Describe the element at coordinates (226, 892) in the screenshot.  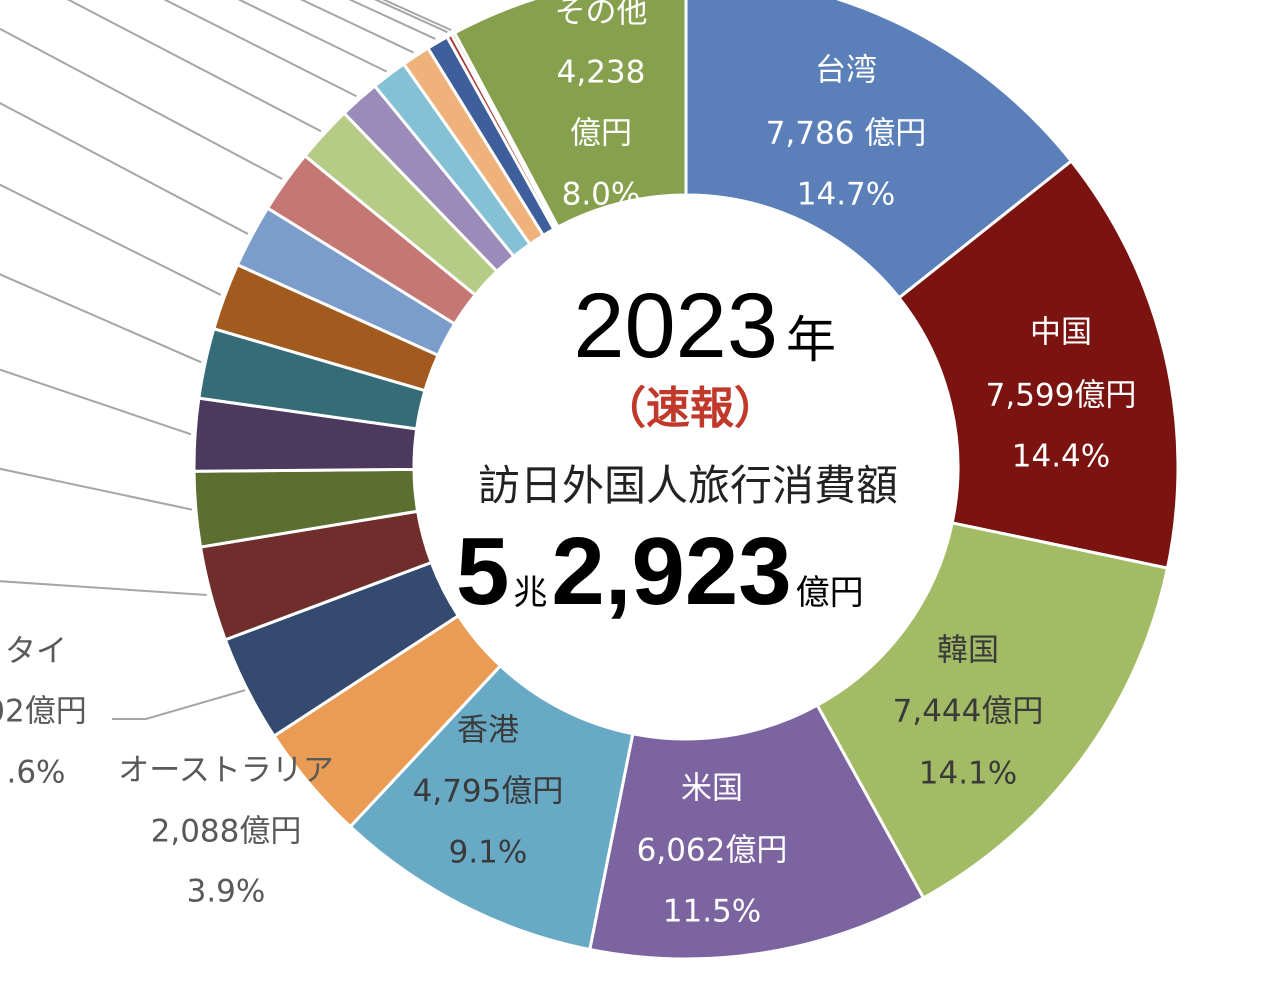
I see `slice-outside-label-5-2: 3.9%` at that location.